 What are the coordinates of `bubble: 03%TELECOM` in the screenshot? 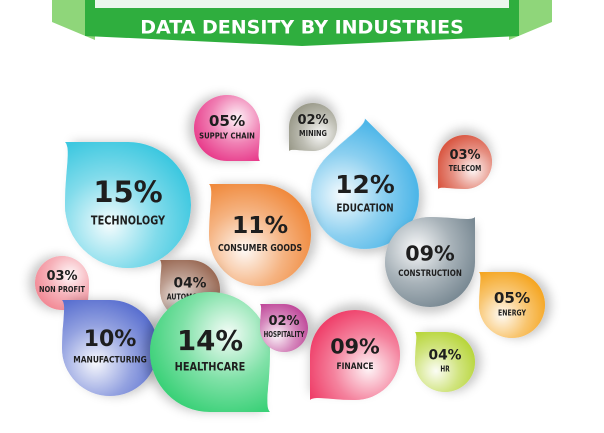 It's located at (465, 162).